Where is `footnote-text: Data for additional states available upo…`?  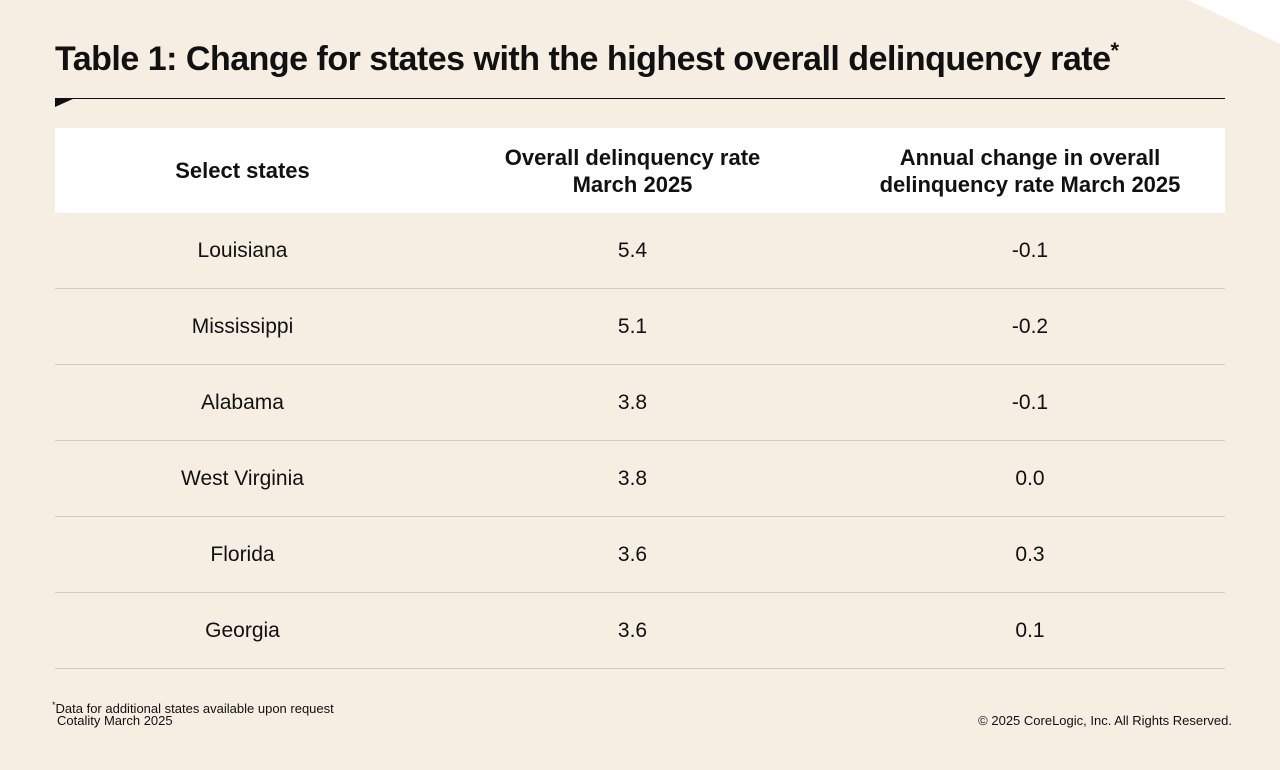
footnote-text: Data for additional states available upo… is located at coordinates (194, 708).